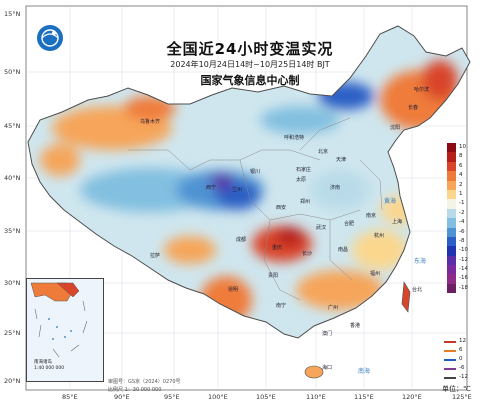 The image size is (500, 407). What do you see at coordinates (457, 213) in the screenshot?
I see `legend-row: -2` at bounding box center [457, 213].